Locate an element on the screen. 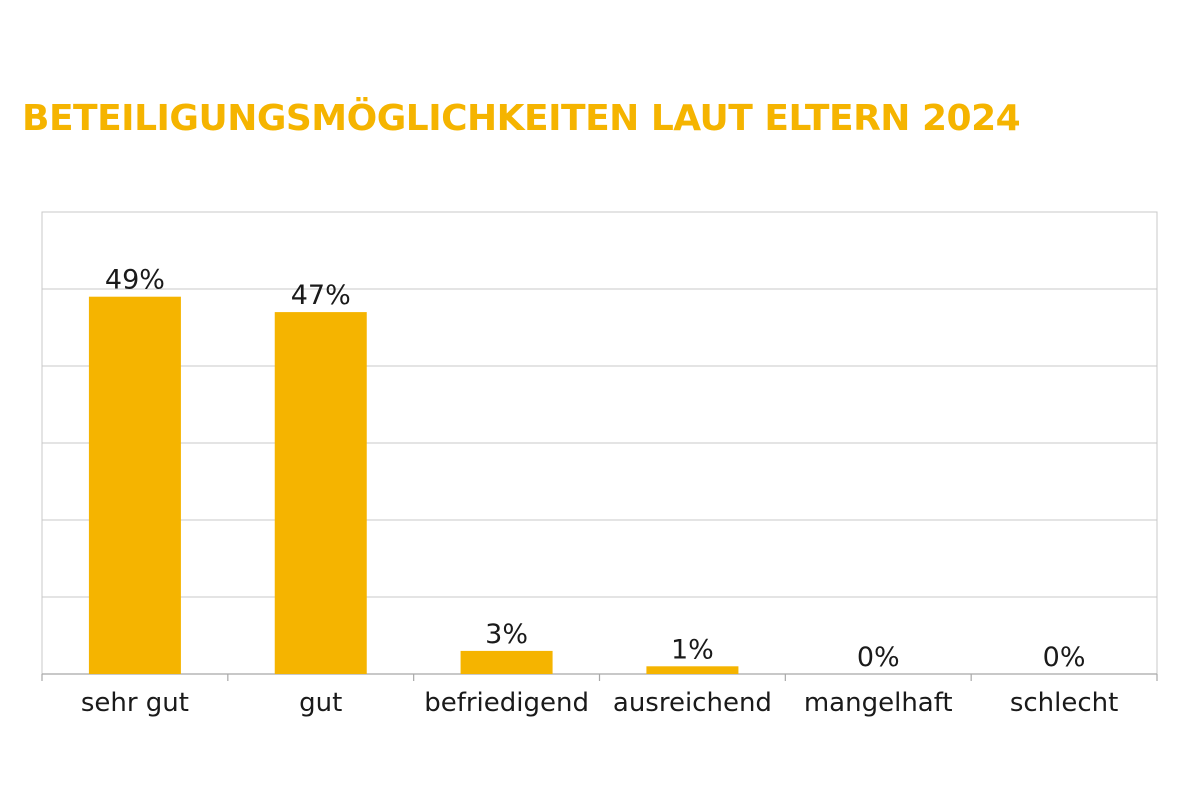 This screenshot has width=1200, height=800. data-label: 47% is located at coordinates (321, 295).